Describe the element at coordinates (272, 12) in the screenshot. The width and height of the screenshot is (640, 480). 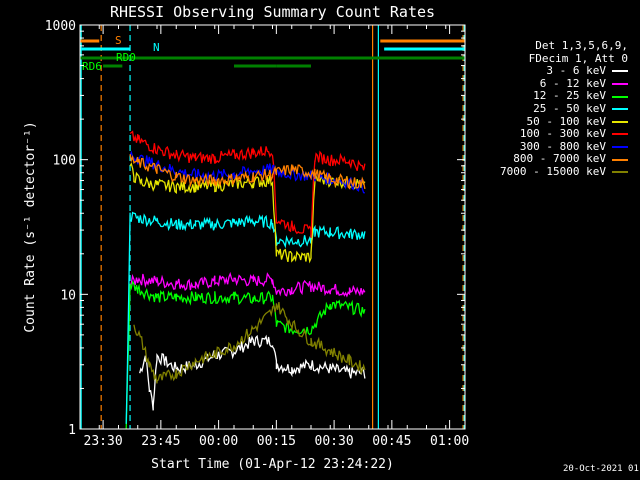
I see `chart-title: RHESSI Observing Summary Count Rates` at that location.